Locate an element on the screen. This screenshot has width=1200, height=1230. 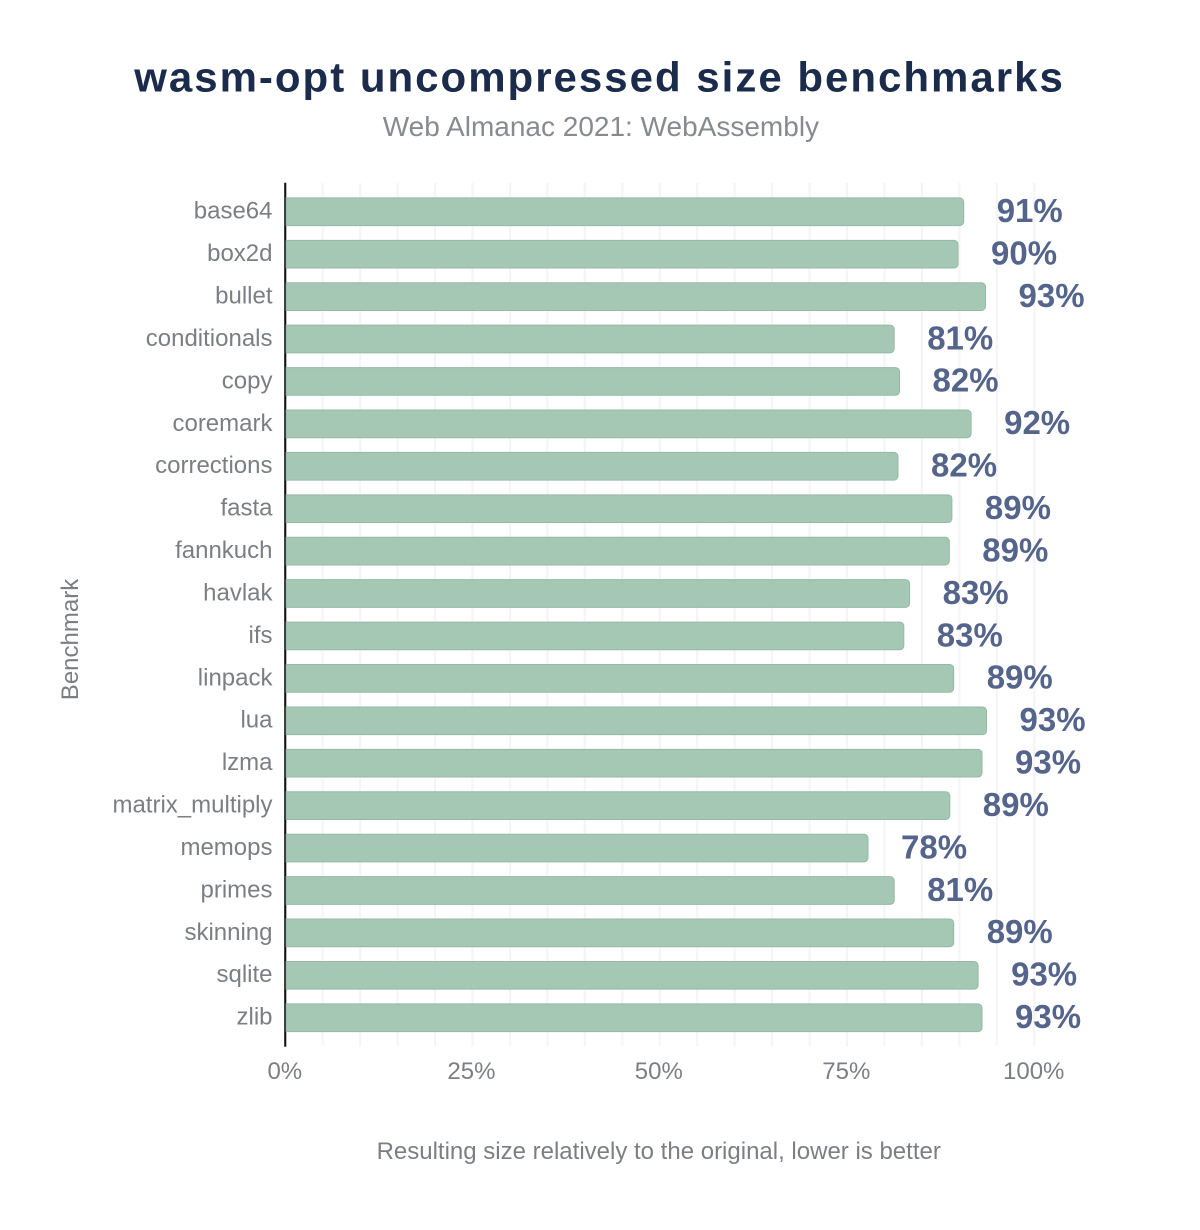
svg-text: lua is located at coordinates (256, 720).